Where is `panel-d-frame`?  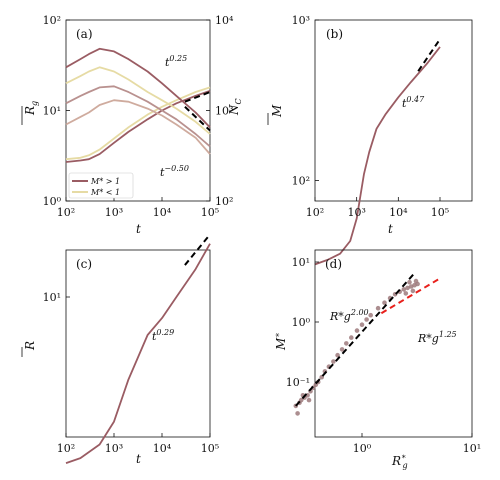 panel-d-frame is located at coordinates (393, 343).